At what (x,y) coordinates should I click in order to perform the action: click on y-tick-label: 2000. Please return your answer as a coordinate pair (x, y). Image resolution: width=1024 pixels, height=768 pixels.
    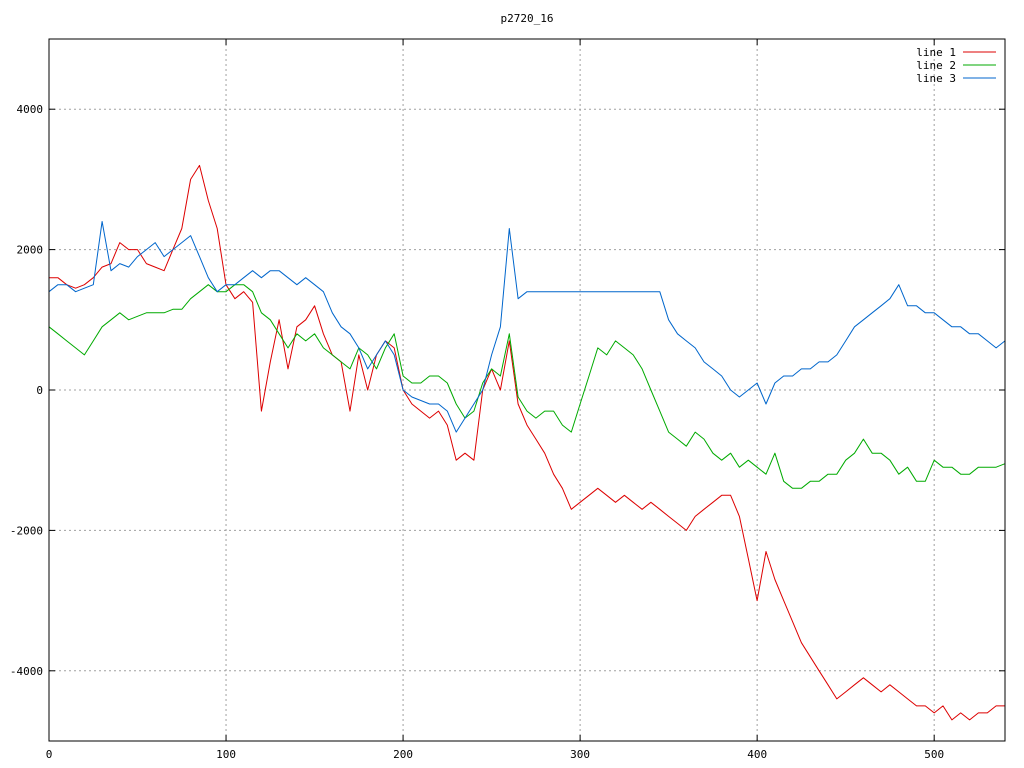
    Looking at the image, I should click on (30, 250).